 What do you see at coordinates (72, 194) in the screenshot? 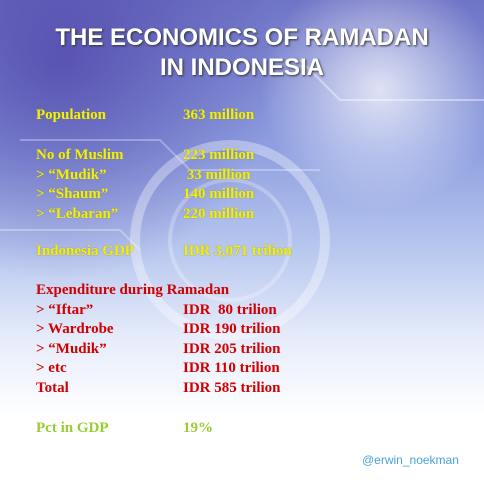
I see `row-label: > “Shaum”` at bounding box center [72, 194].